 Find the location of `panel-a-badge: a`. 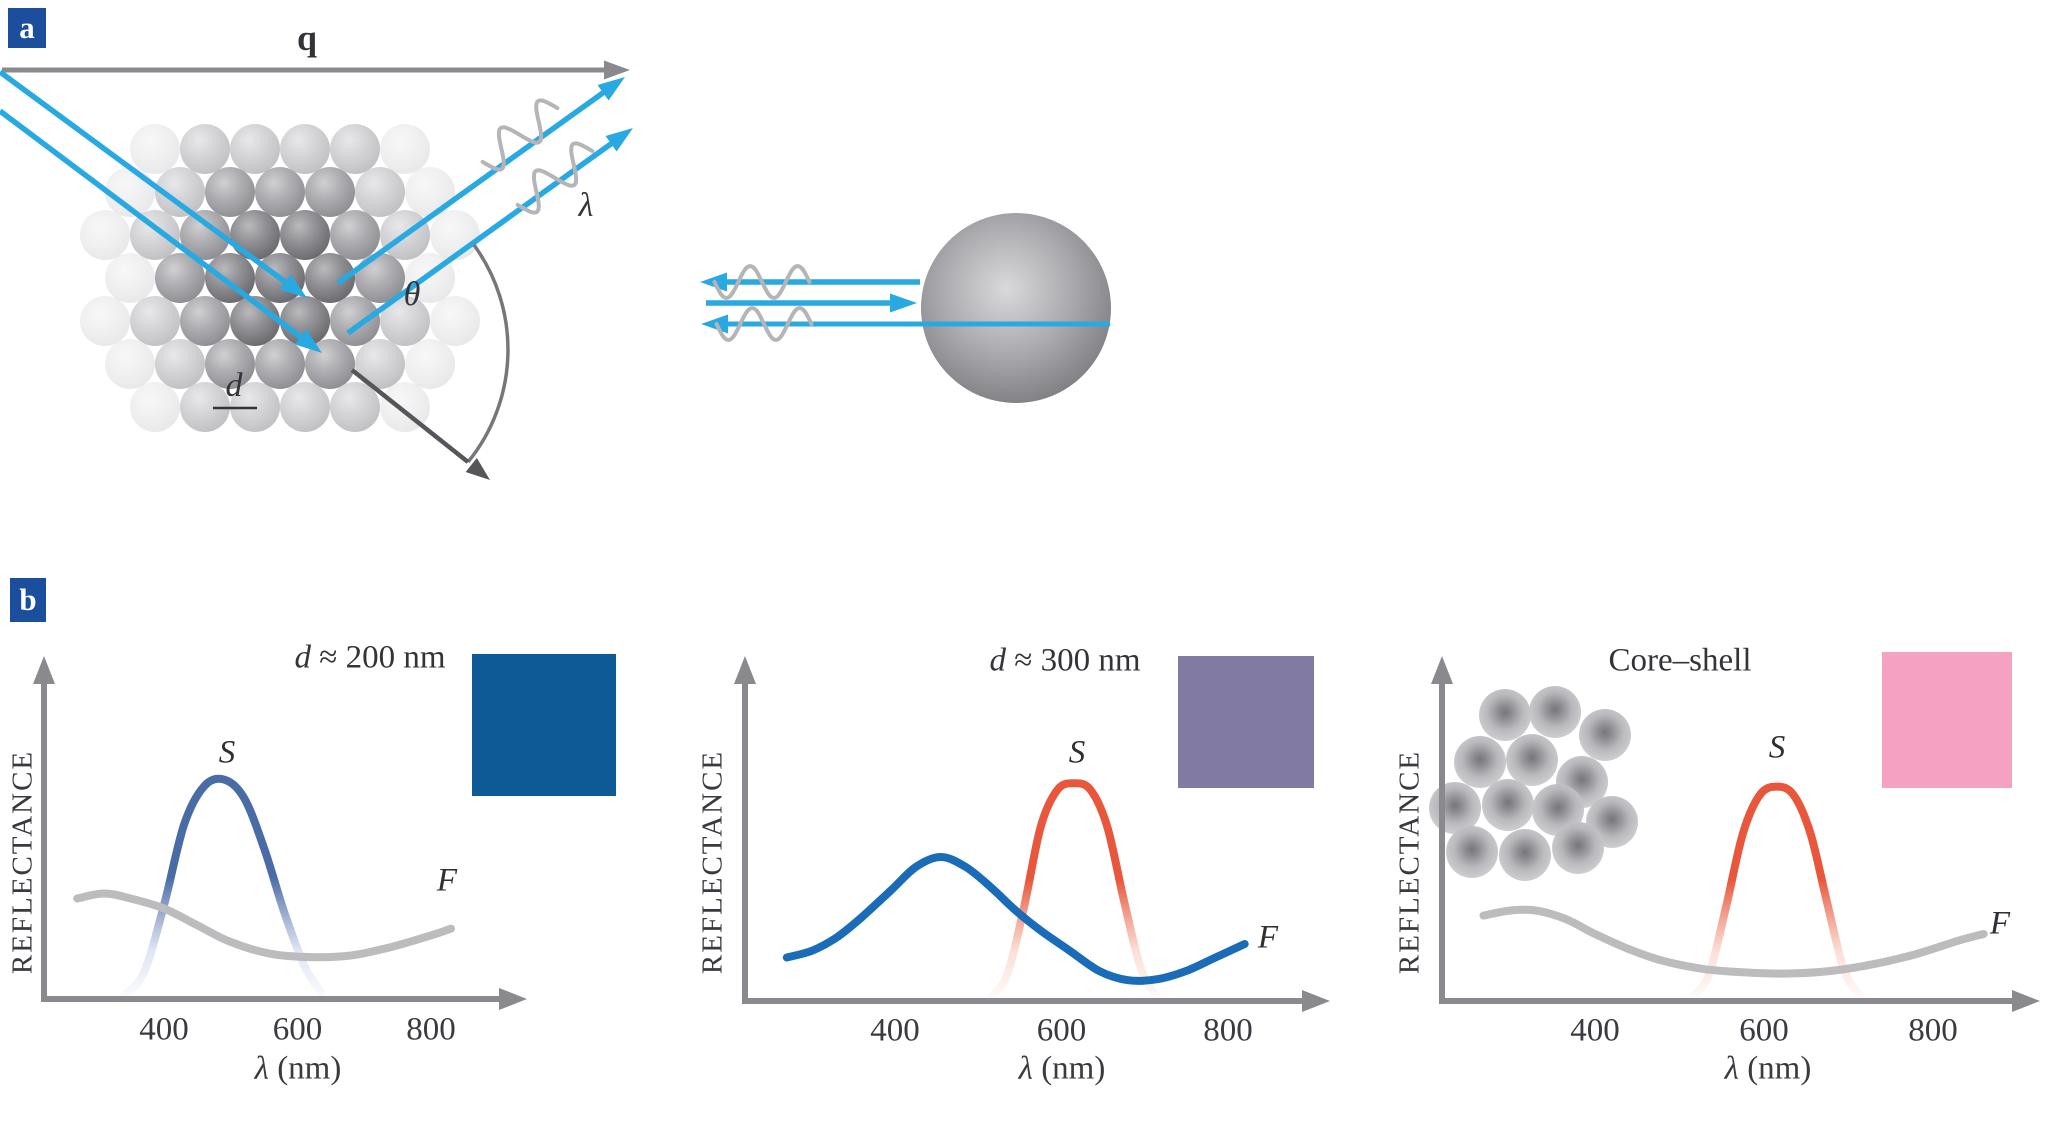

panel-a-badge: a is located at coordinates (27, 28).